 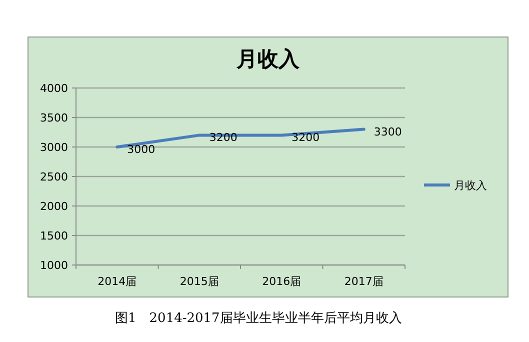 I want to click on y-tick-label: 2000, so click(x=54, y=206).